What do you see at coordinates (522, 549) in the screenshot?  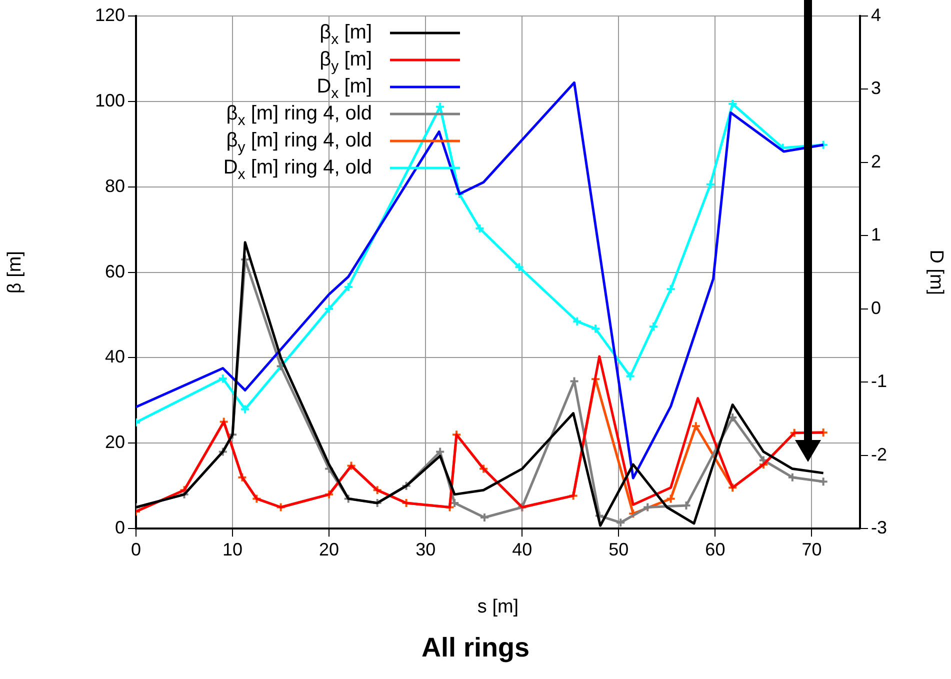 I see `x-tick-label: 40` at bounding box center [522, 549].